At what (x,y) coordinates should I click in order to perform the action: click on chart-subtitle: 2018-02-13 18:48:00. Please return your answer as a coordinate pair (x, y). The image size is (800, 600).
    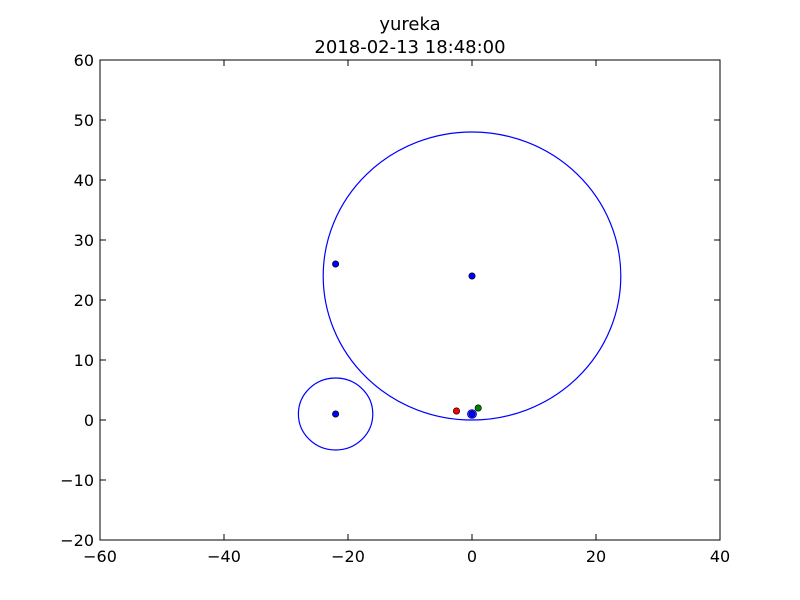
    Looking at the image, I should click on (409, 47).